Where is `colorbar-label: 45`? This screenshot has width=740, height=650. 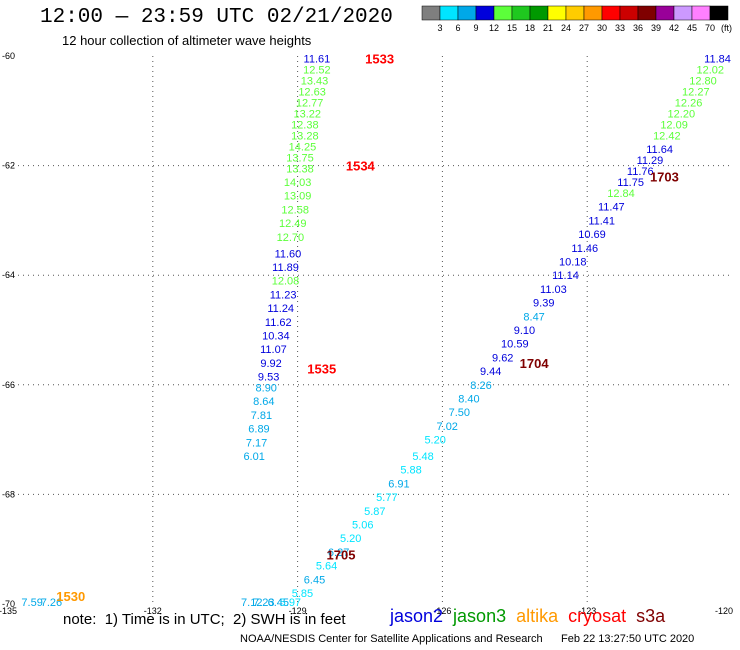
colorbar-label: 45 is located at coordinates (692, 28).